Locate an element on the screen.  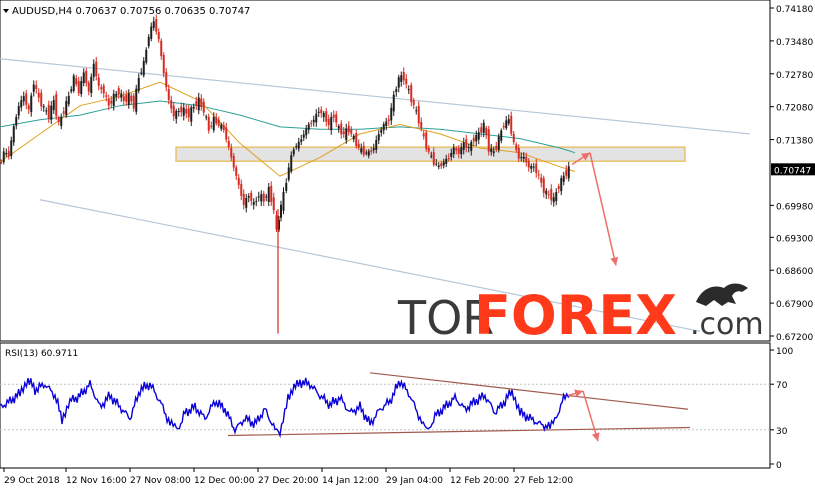
forecast-arrow is located at coordinates (603, 209).